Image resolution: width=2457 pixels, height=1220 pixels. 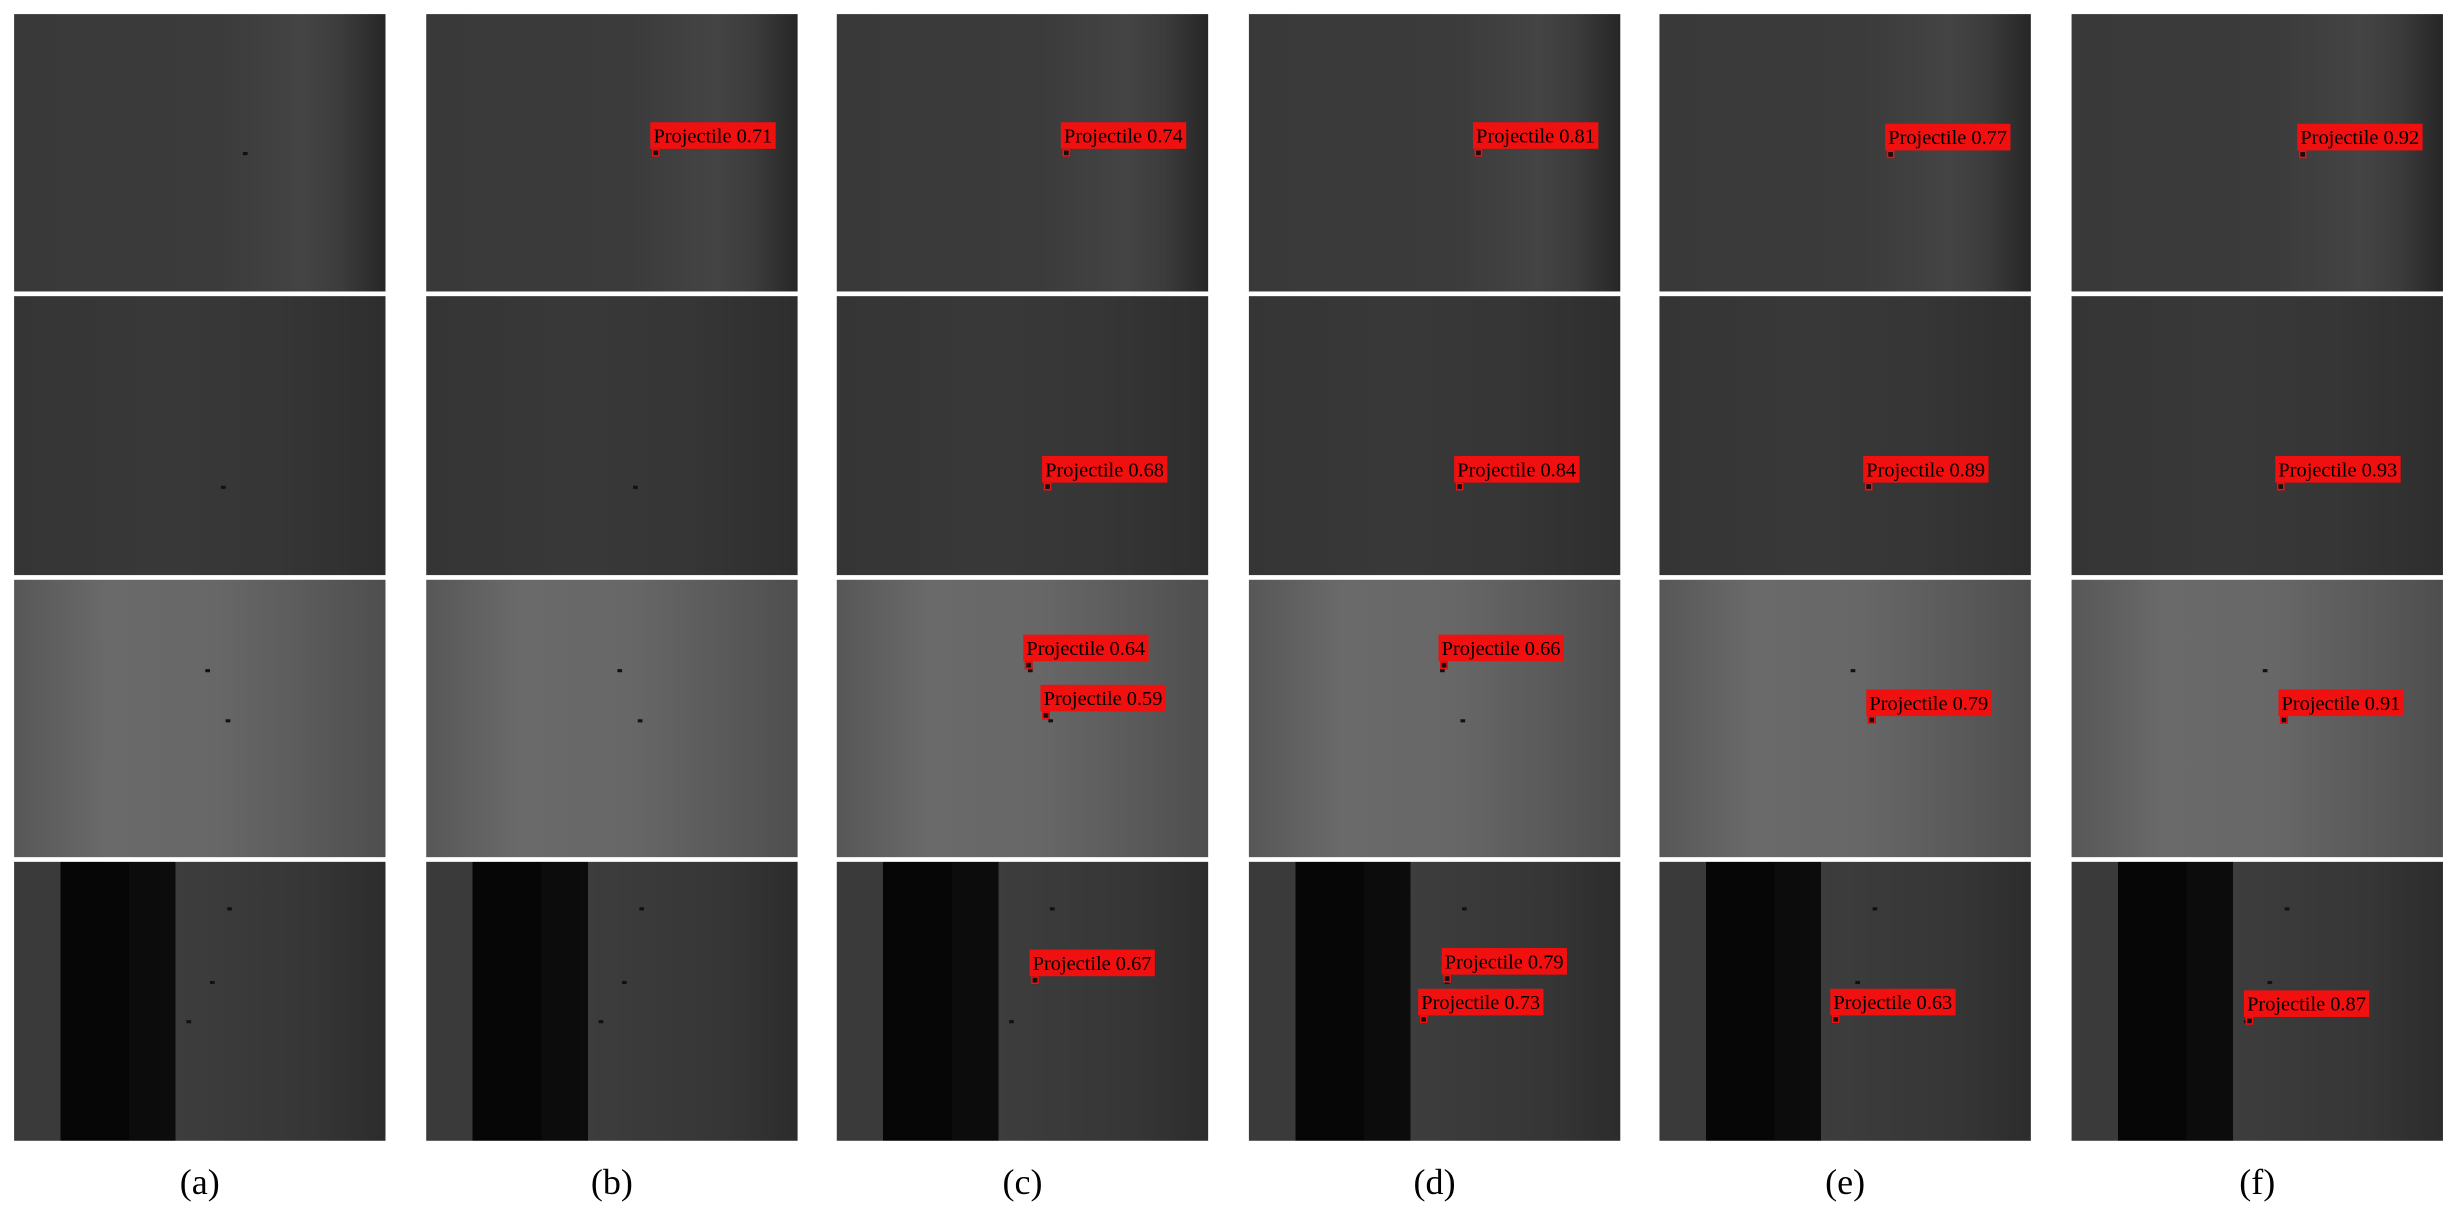 I want to click on video-frame: Projectile 0.77, so click(x=1845, y=153).